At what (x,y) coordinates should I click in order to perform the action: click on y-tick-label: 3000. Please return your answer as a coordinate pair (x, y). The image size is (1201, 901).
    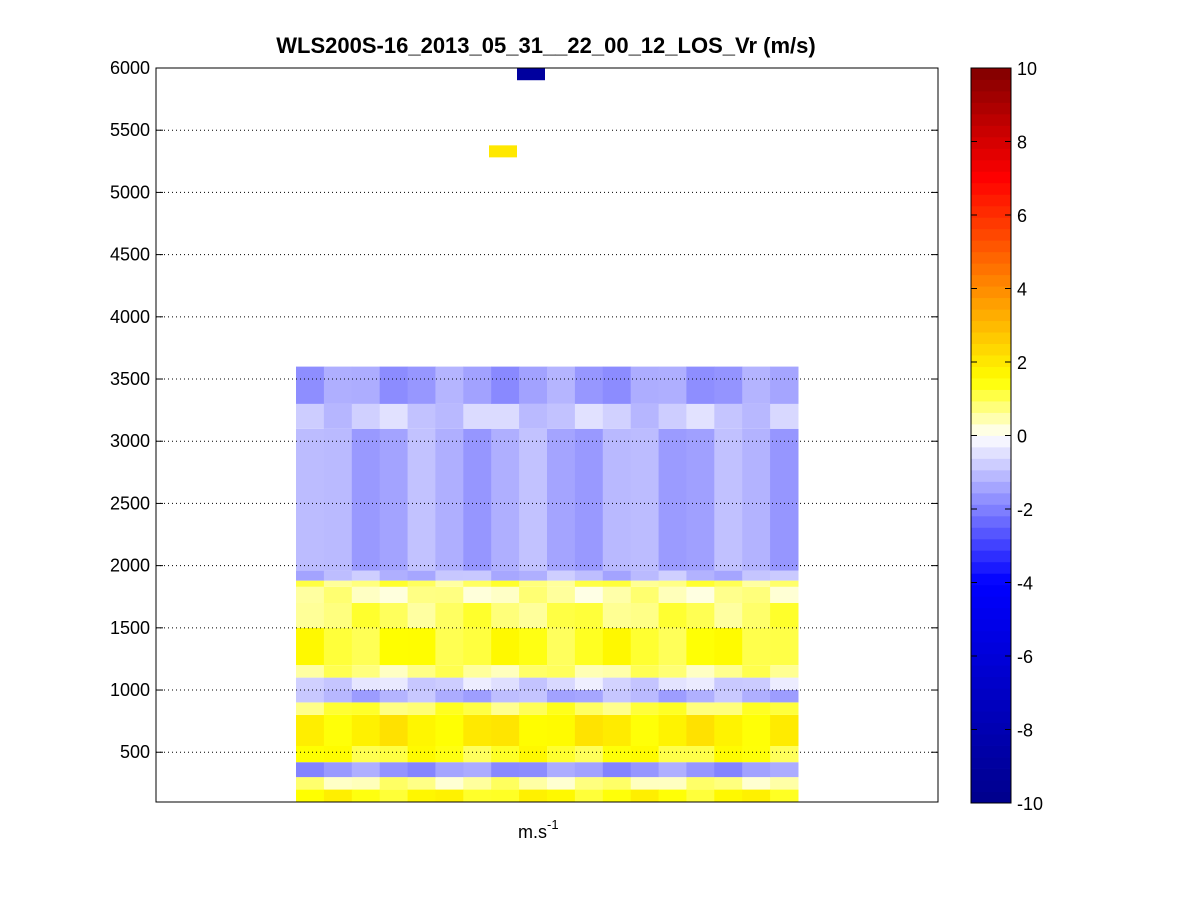
    Looking at the image, I should click on (130, 441).